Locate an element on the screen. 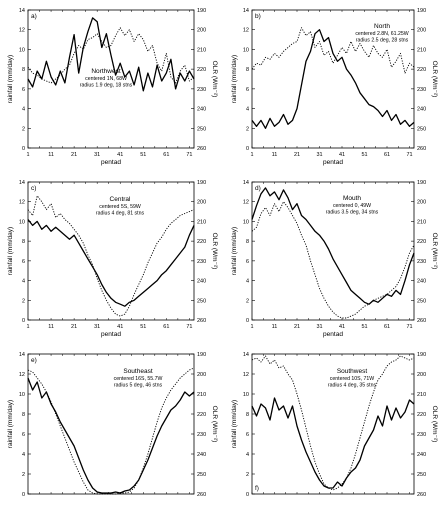  panel-note: centered 0, 49W is located at coordinates (352, 206).